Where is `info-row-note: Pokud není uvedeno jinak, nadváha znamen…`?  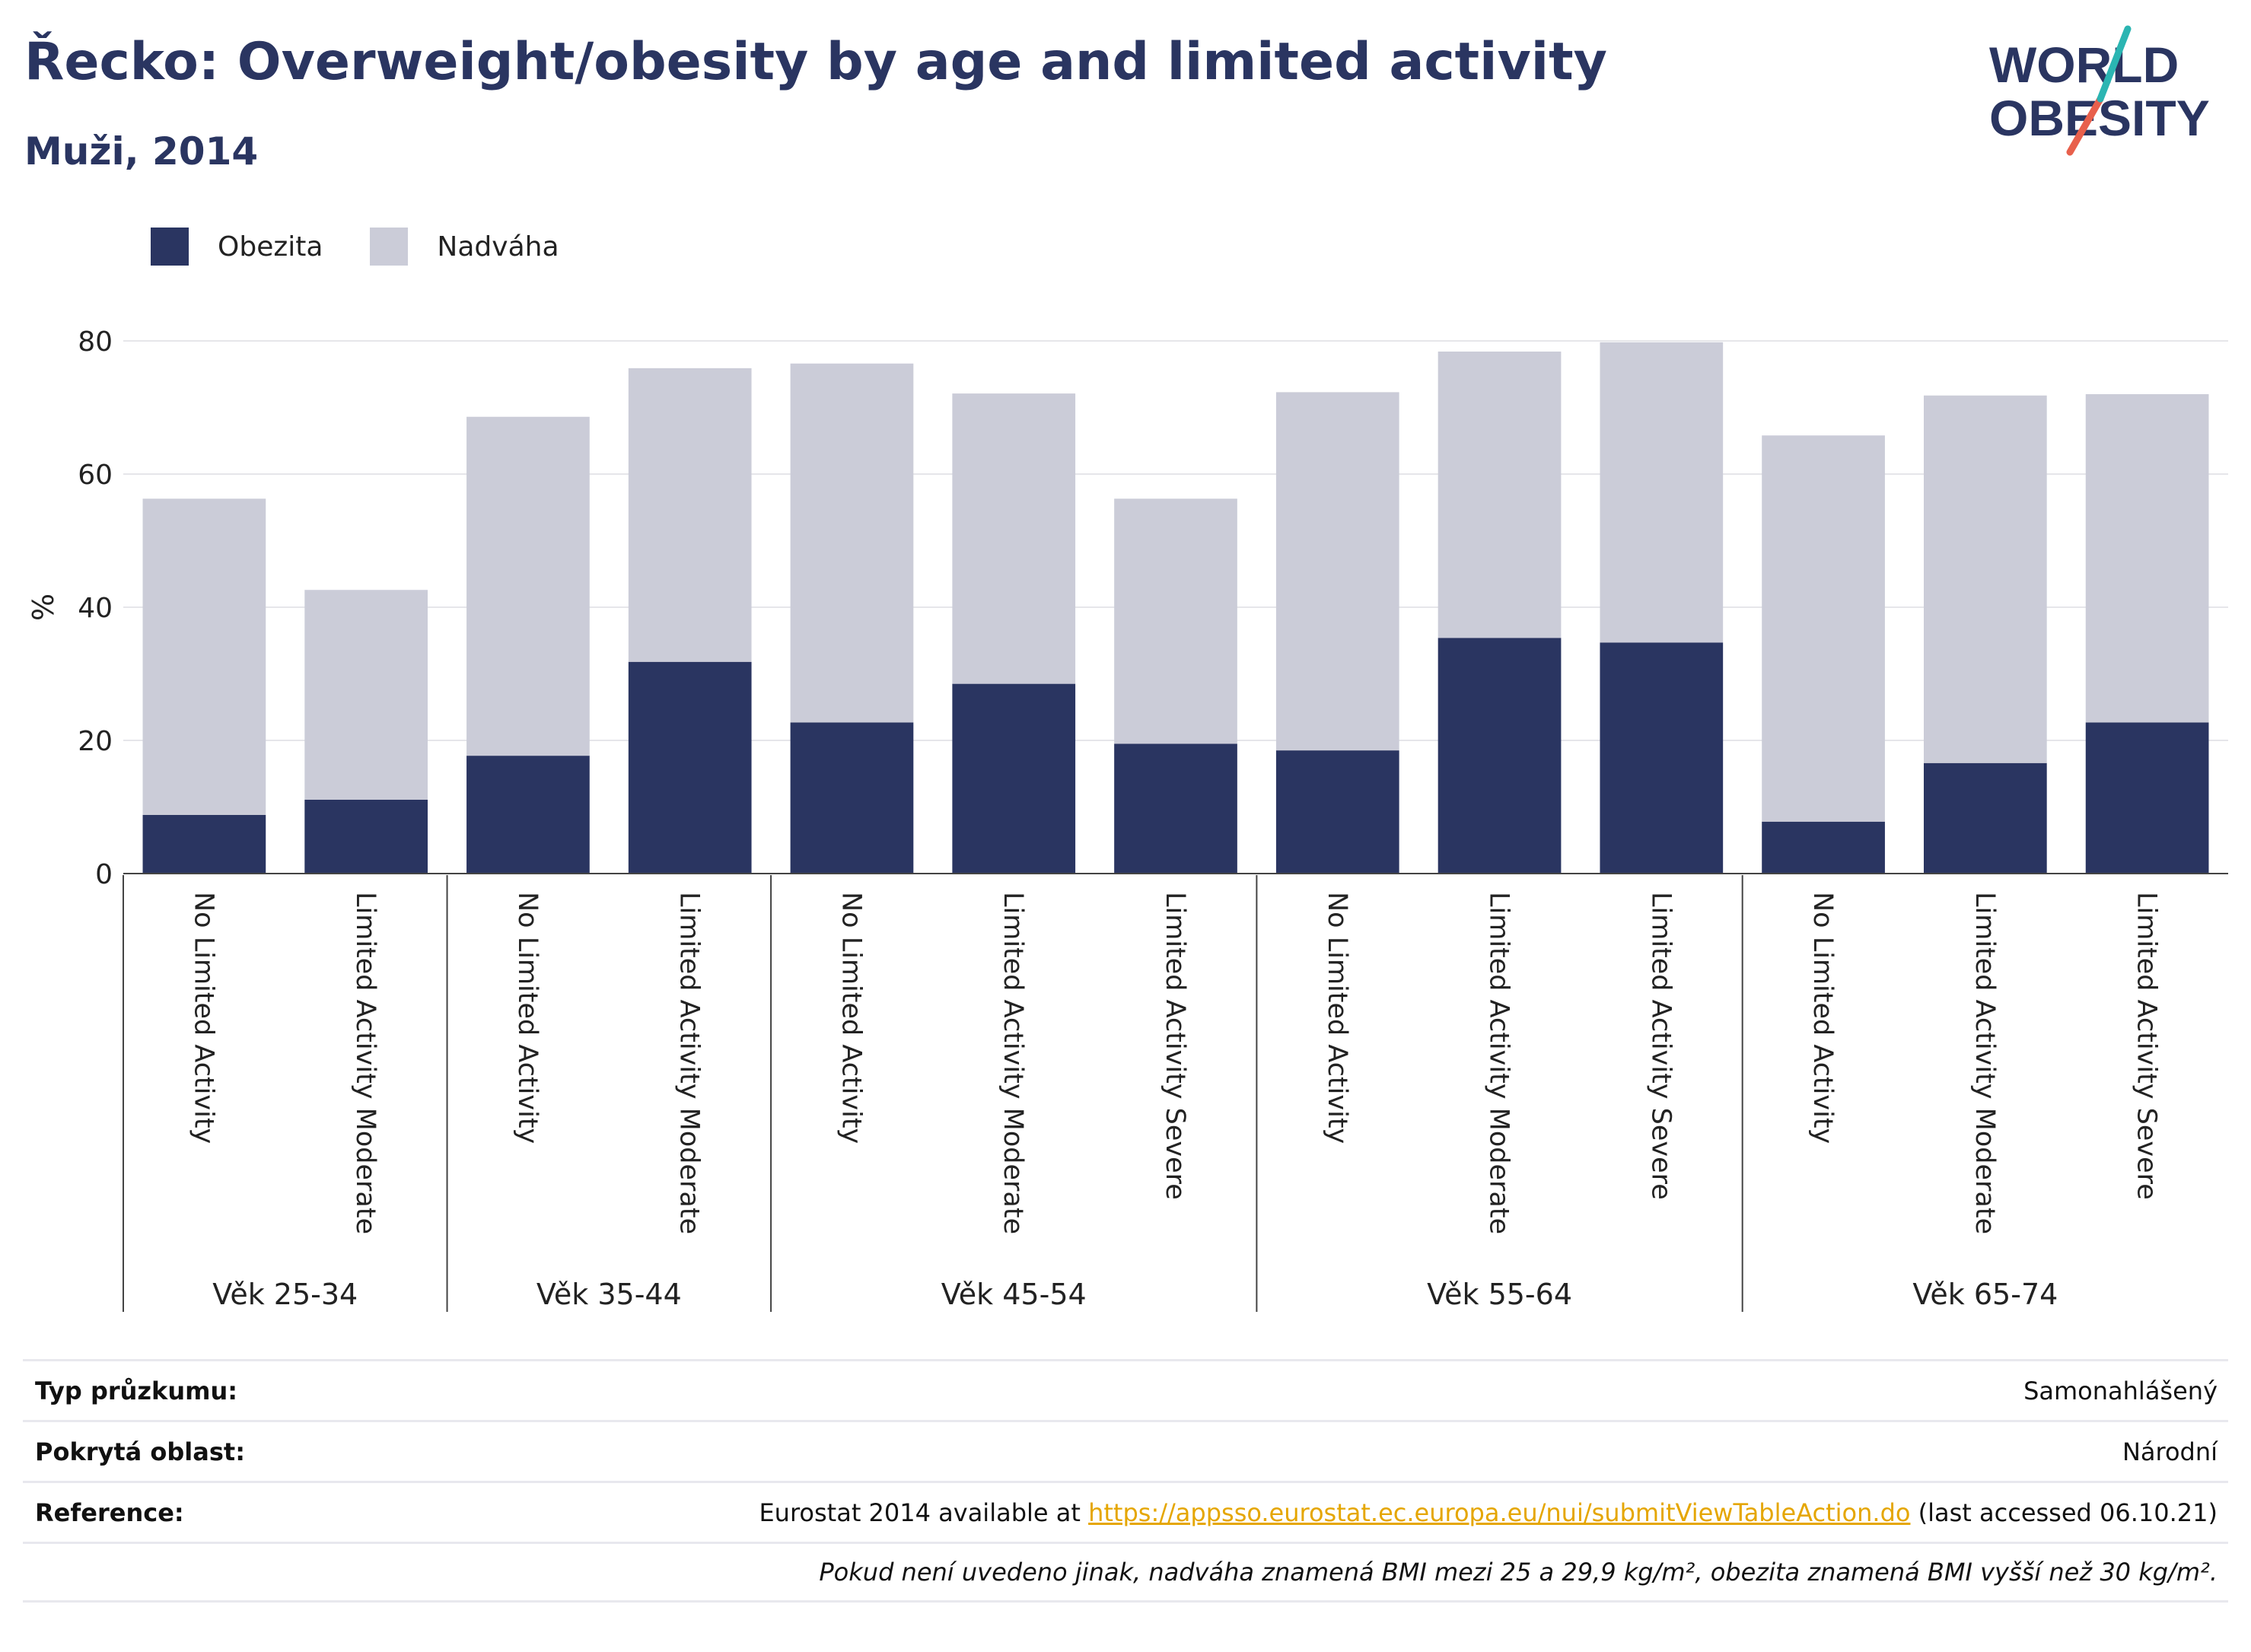
info-row-note: Pokud není uvedeno jinak, nadváha znamen… is located at coordinates (1125, 1572).